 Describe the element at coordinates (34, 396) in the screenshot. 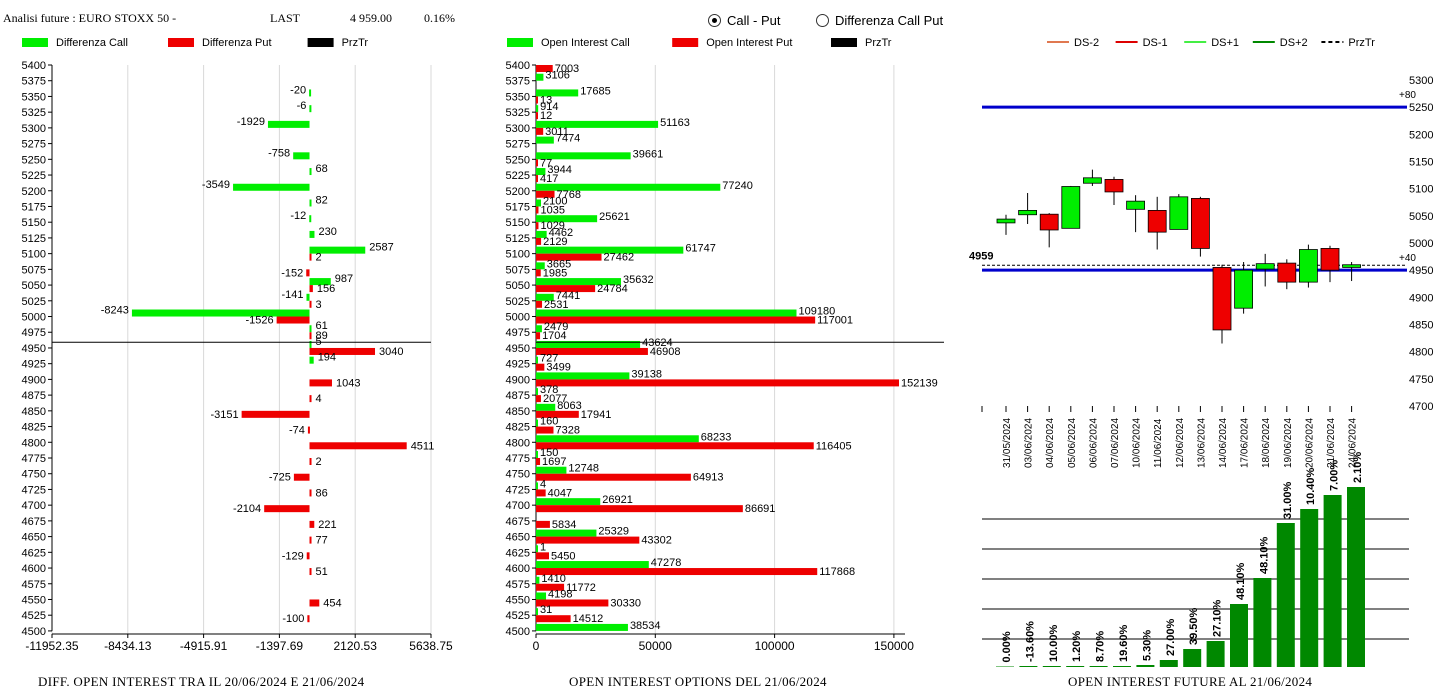

I see `price-tick-label: 4875` at that location.